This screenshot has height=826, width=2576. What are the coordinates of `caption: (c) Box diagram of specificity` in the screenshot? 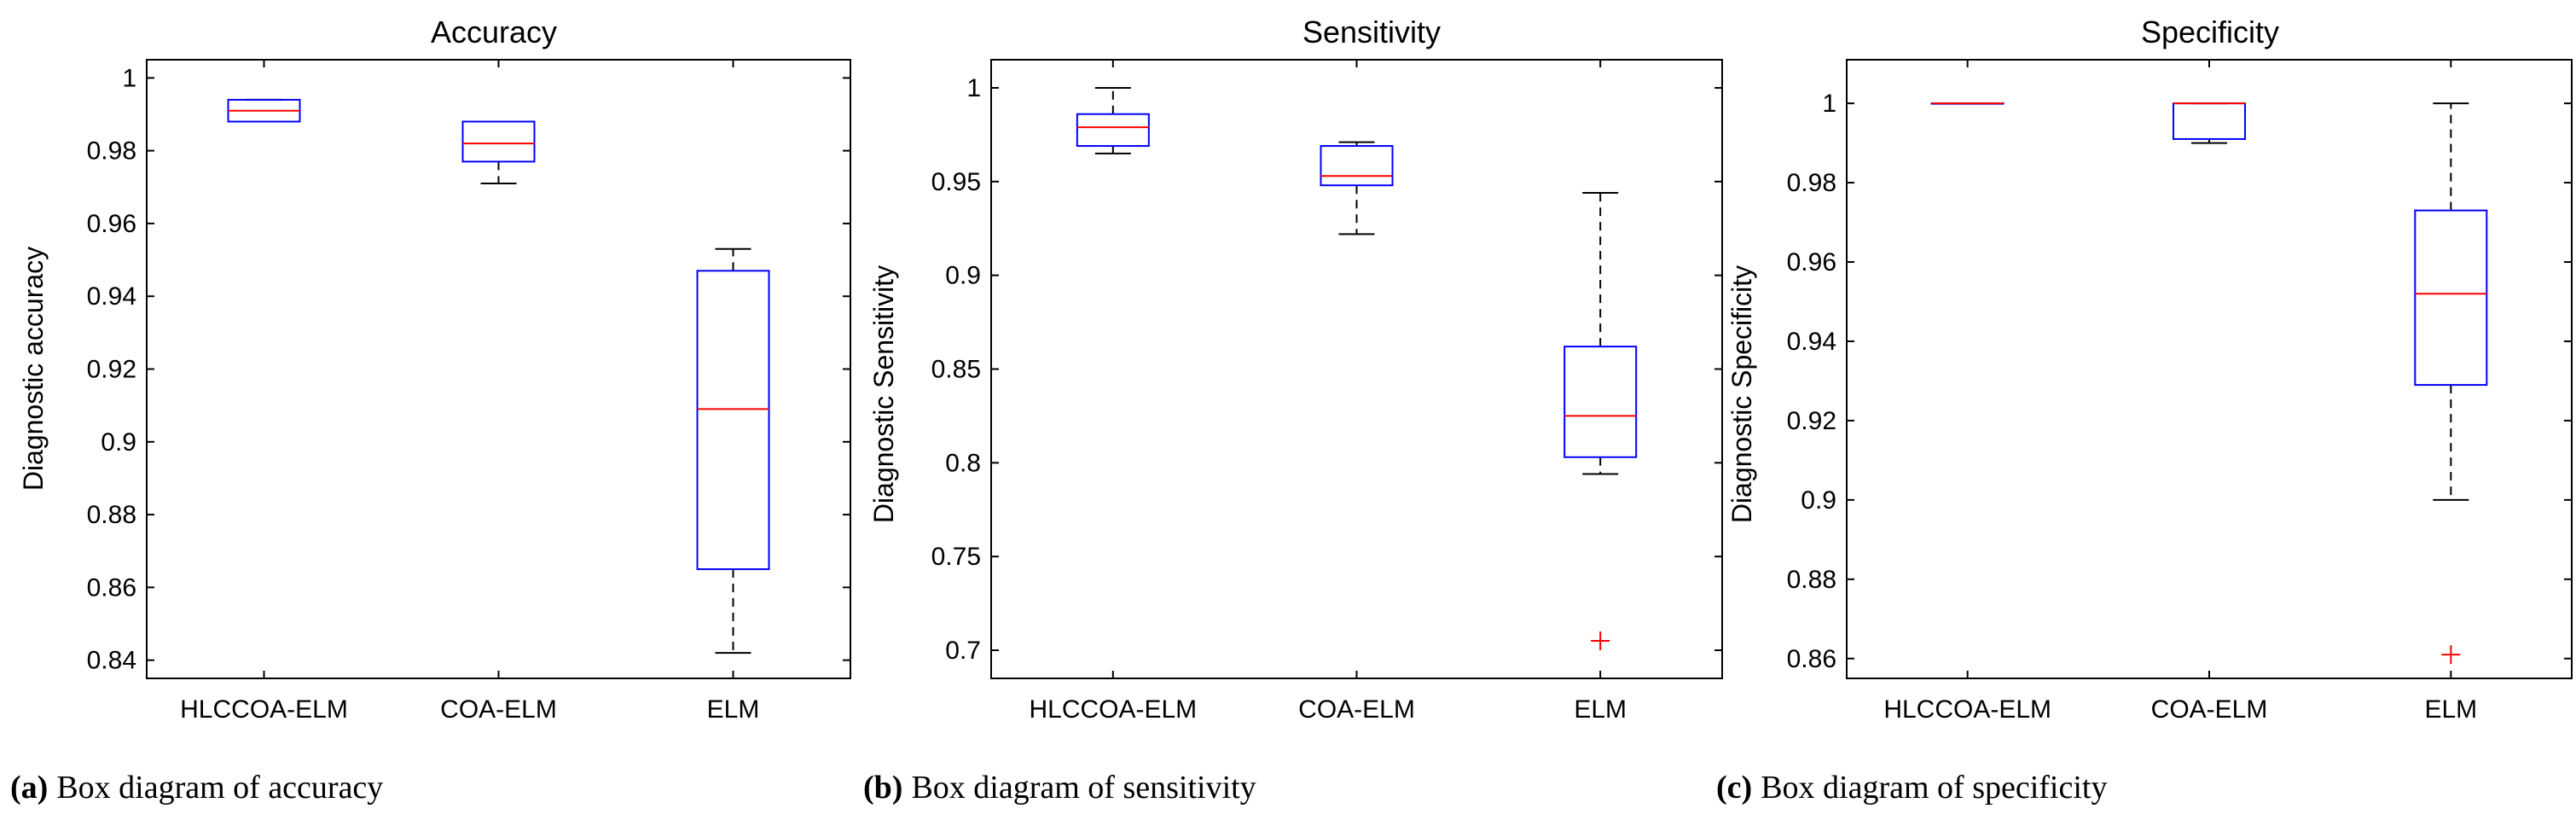 It's located at (1911, 788).